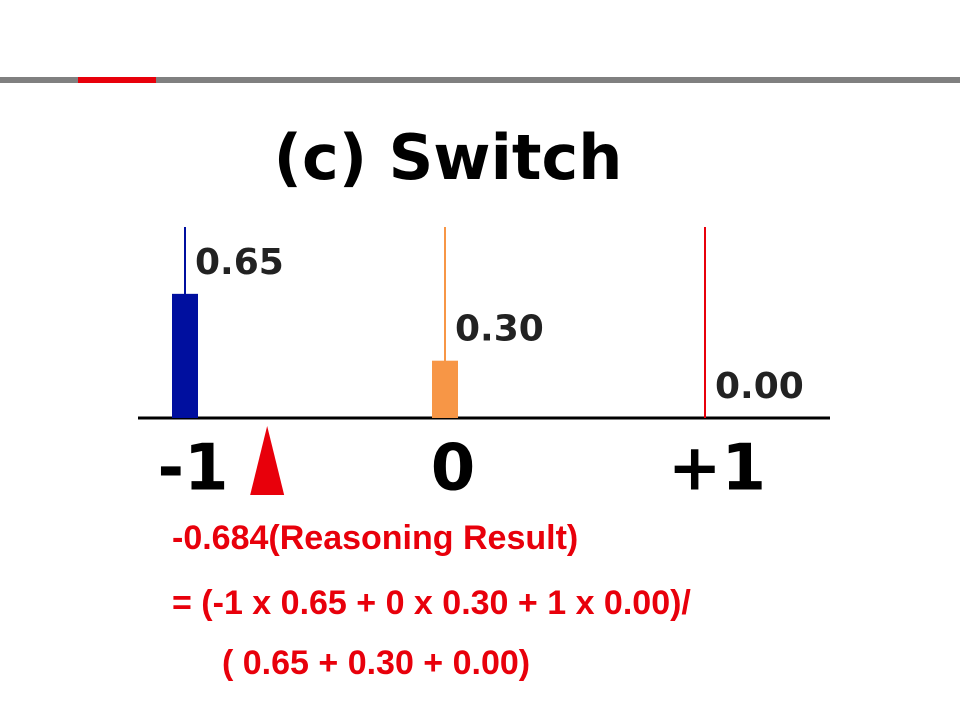  Describe the element at coordinates (431, 603) in the screenshot. I see `annotation: = (-1 x 0.65 + 0 x 0.30 + 1 x 0.00)/` at that location.